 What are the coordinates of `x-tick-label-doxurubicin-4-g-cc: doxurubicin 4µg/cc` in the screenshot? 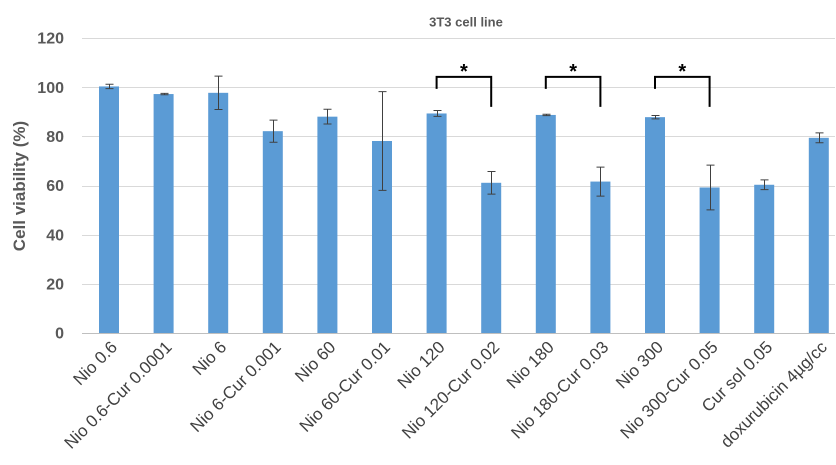 It's located at (774, 394).